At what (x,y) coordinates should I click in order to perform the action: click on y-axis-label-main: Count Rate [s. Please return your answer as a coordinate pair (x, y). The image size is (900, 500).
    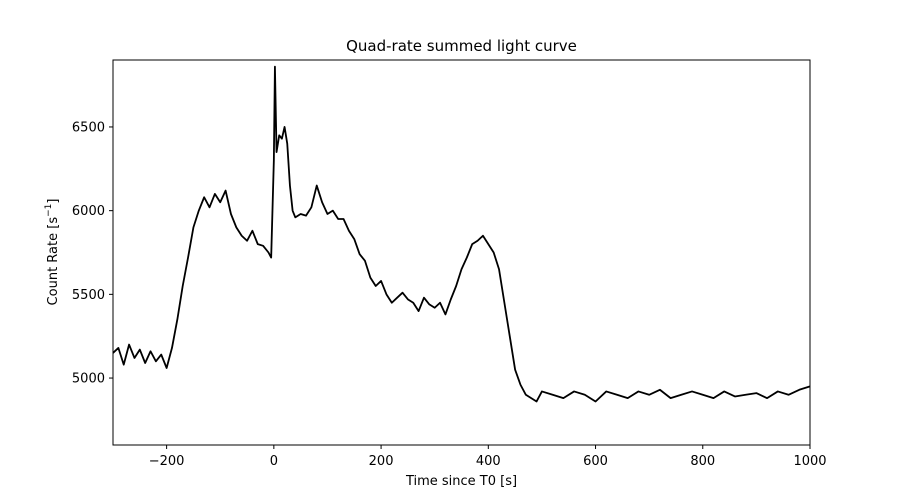
    Looking at the image, I should click on (53, 261).